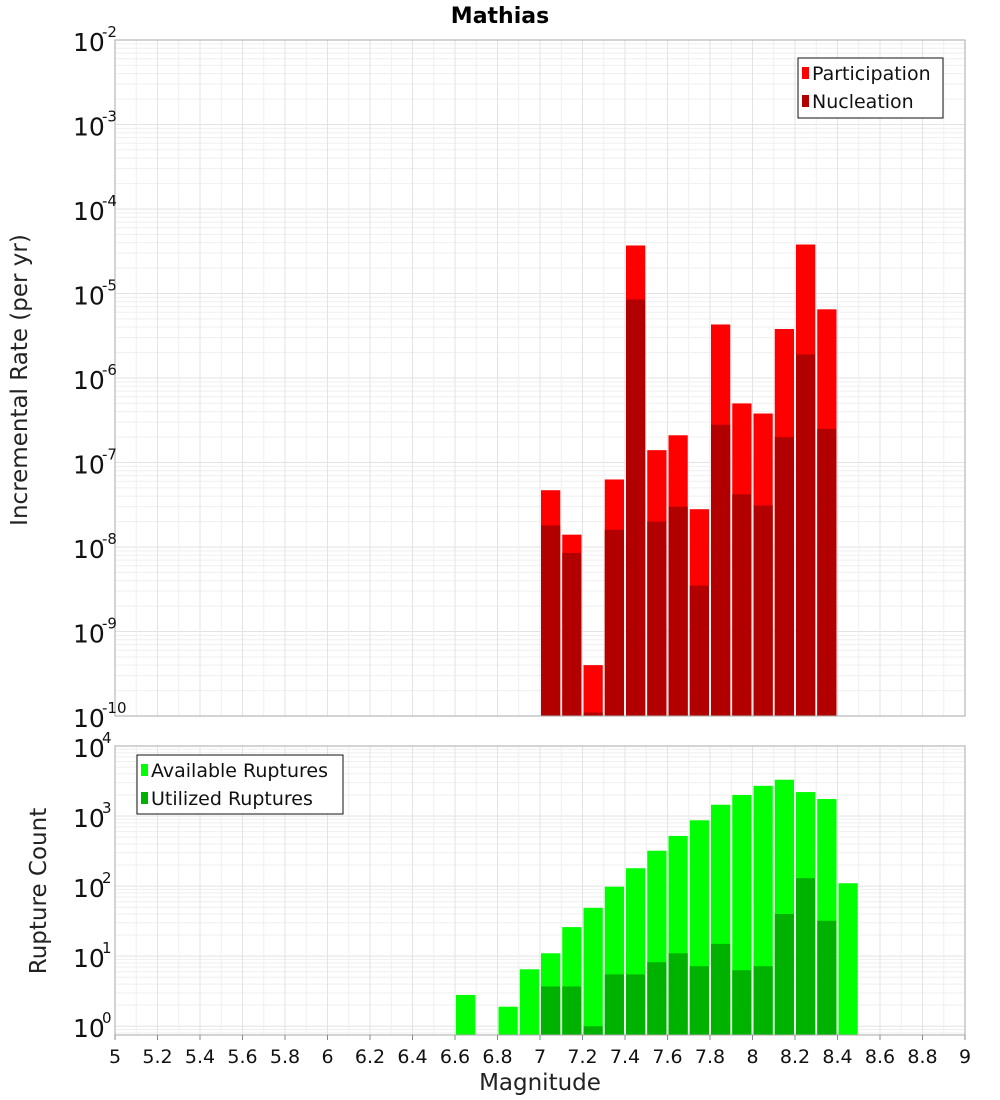 Image resolution: width=1000 pixels, height=1100 pixels. I want to click on bar-participation, so click(593, 690).